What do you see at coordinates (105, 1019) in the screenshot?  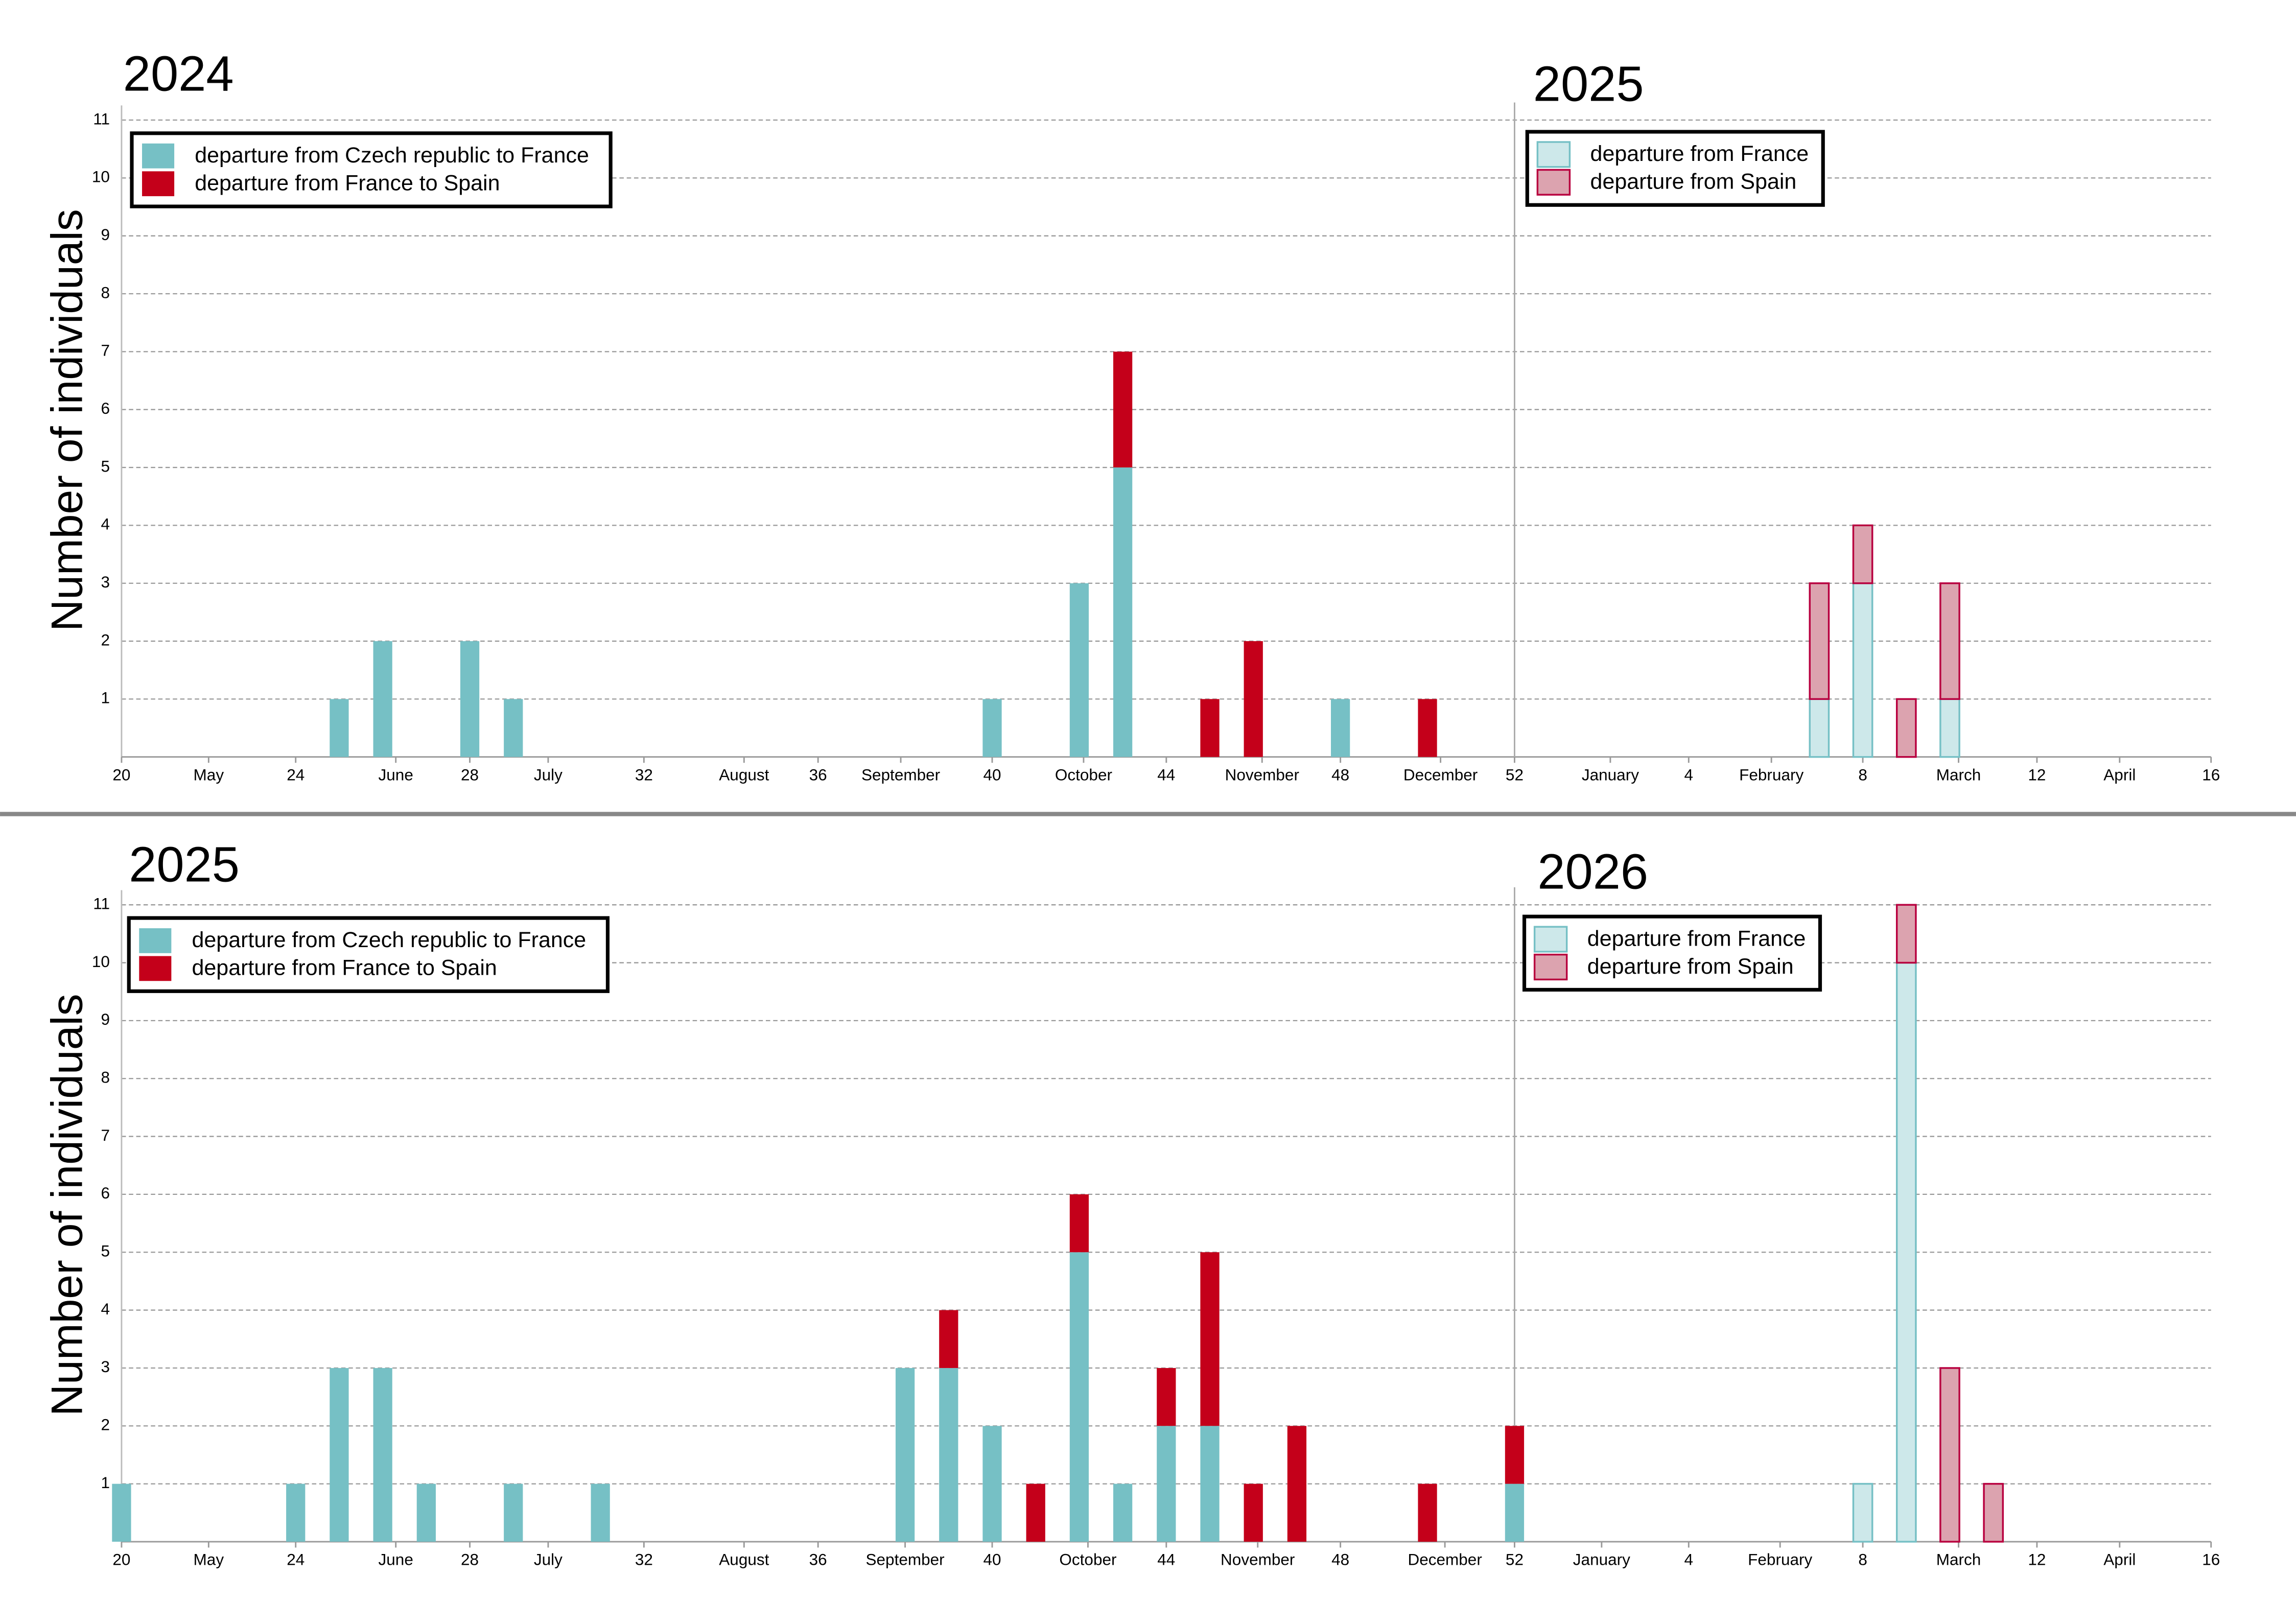 I see `y-tick-label: 9` at bounding box center [105, 1019].